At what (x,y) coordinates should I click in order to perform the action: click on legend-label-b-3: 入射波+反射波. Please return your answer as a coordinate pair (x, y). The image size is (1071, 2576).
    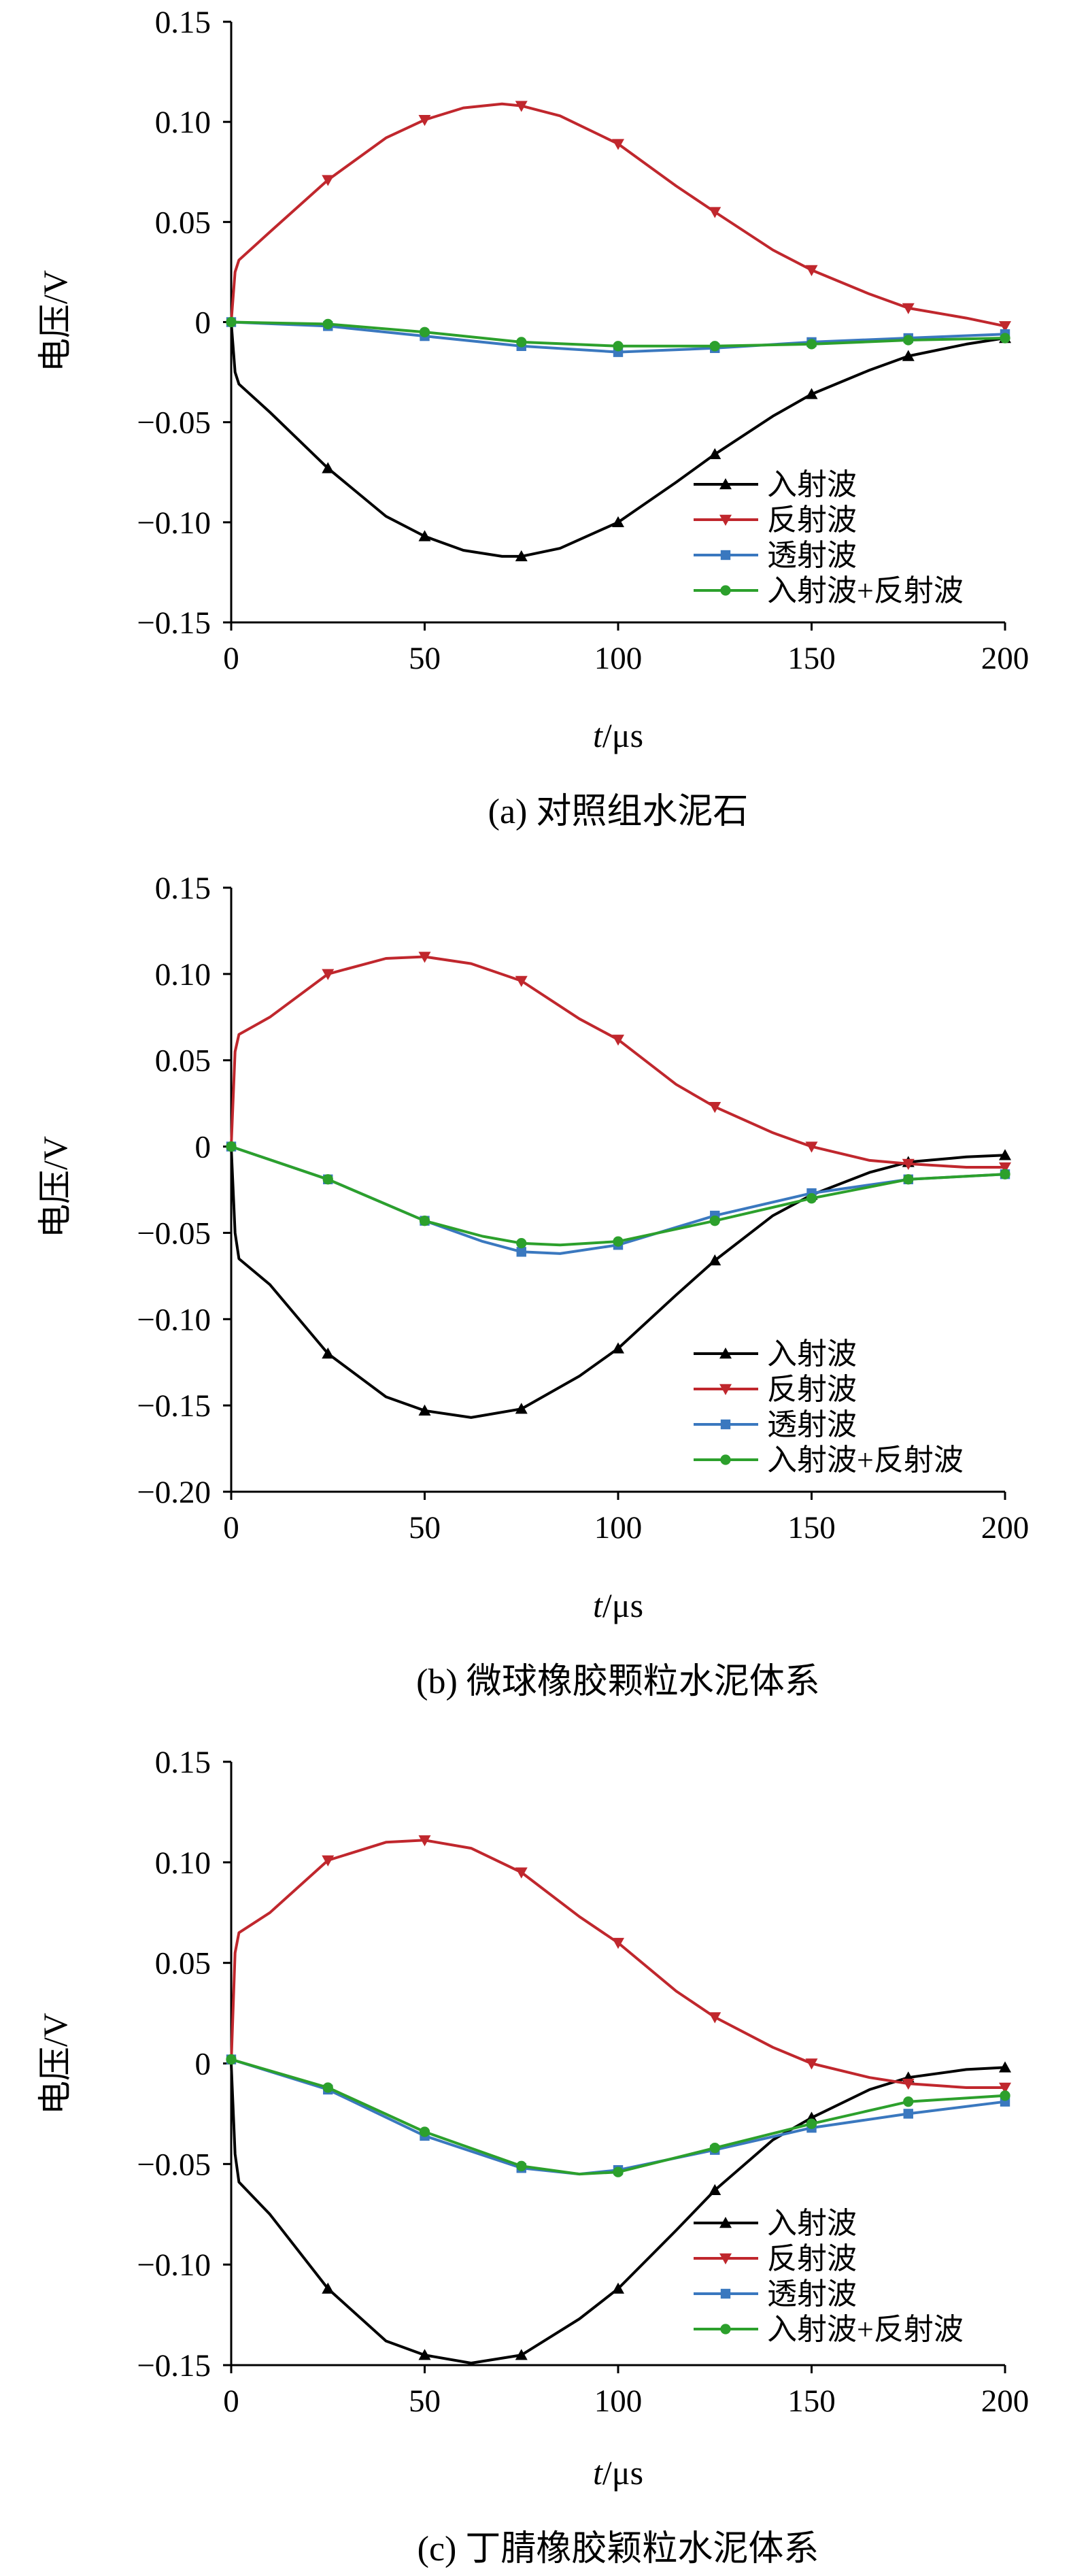
    Looking at the image, I should click on (866, 1460).